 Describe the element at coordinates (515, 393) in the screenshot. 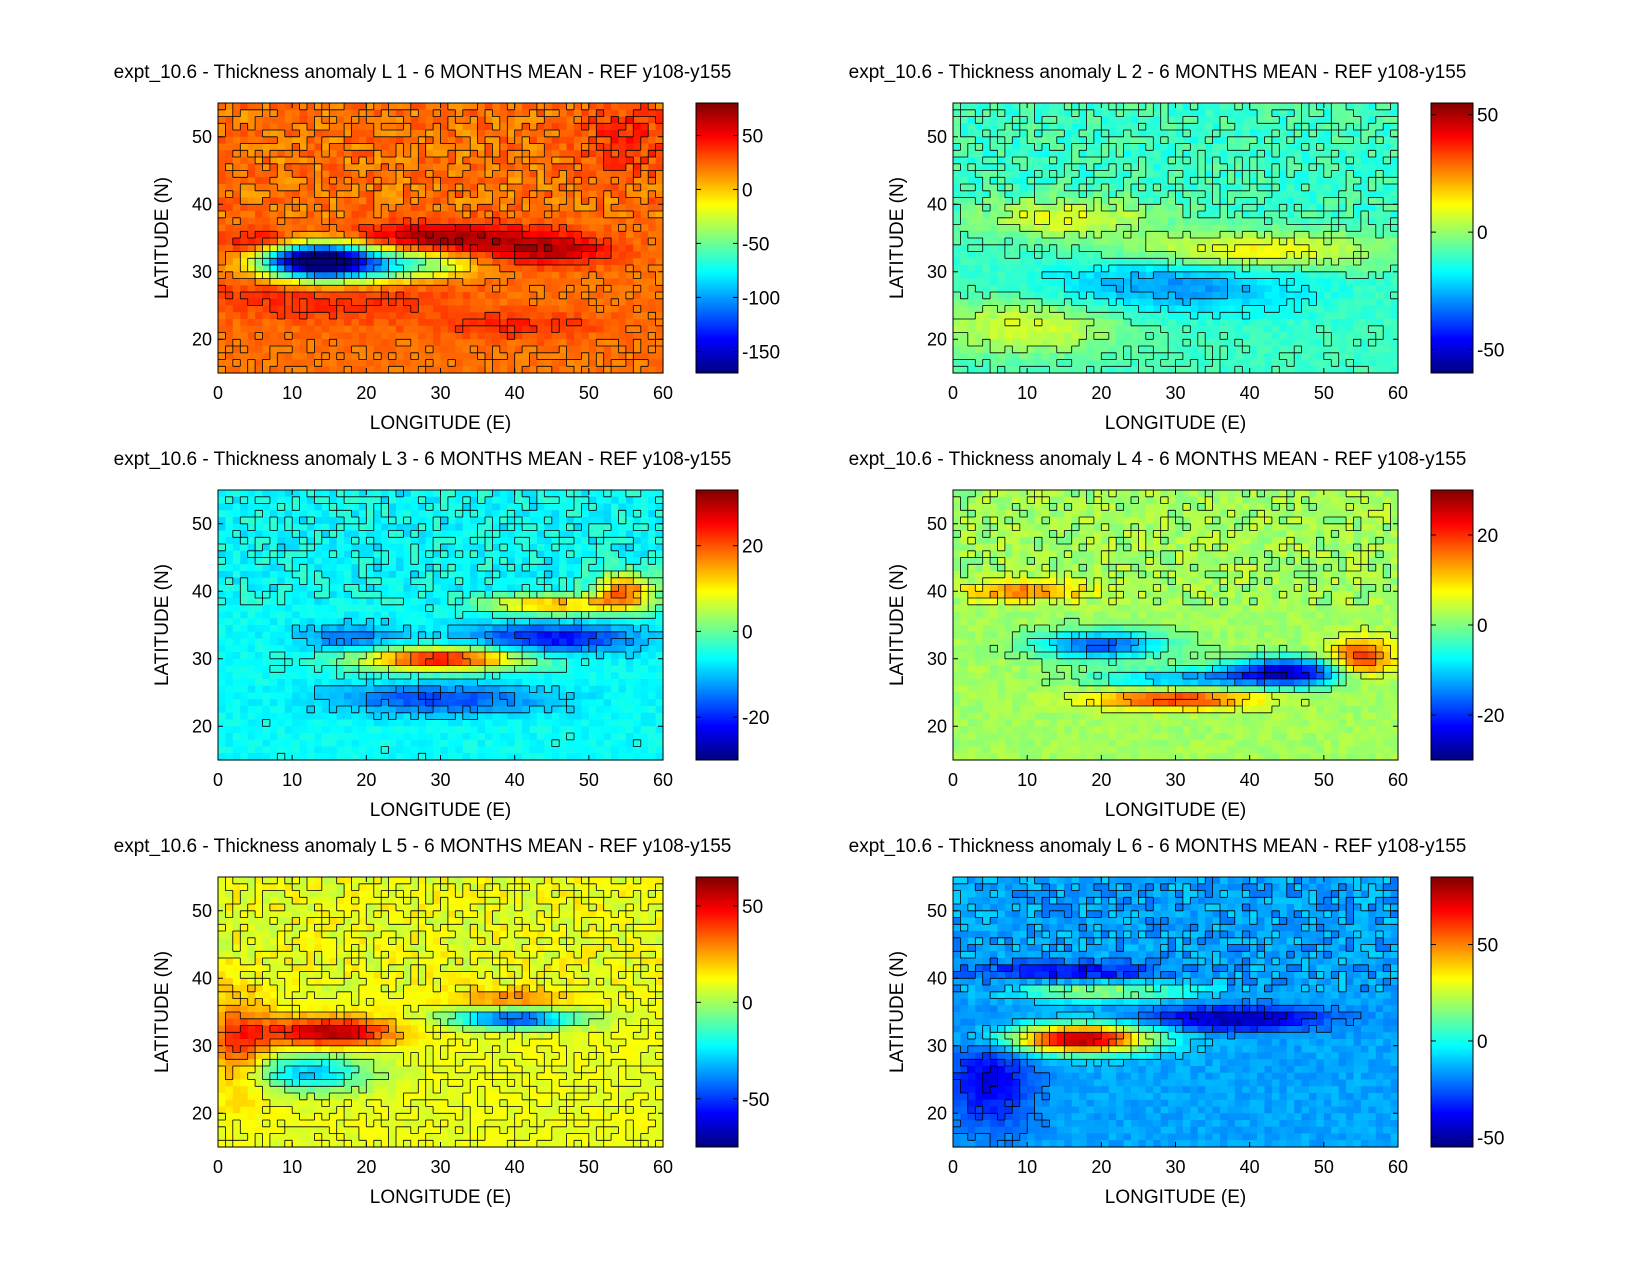

I see `x-tick-label: 40` at that location.